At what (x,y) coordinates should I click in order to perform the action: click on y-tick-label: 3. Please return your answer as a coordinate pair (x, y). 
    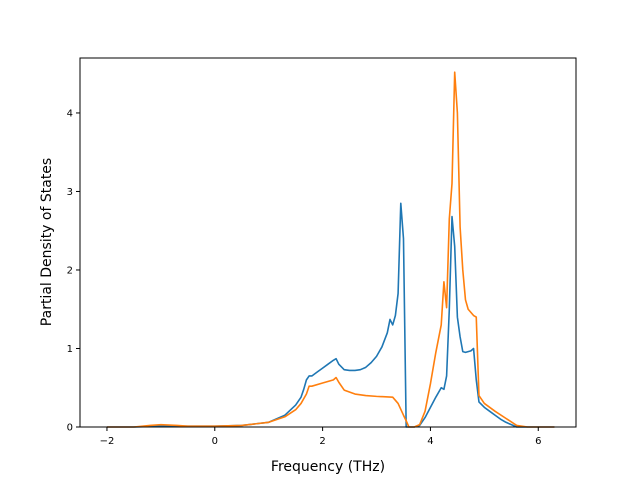
    Looking at the image, I should click on (70, 192).